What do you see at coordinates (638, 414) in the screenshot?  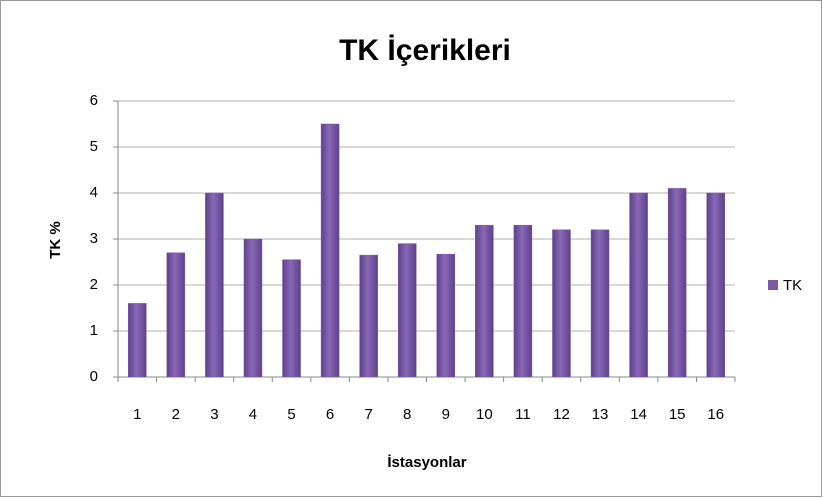 I see `x-tick-label: 14` at bounding box center [638, 414].